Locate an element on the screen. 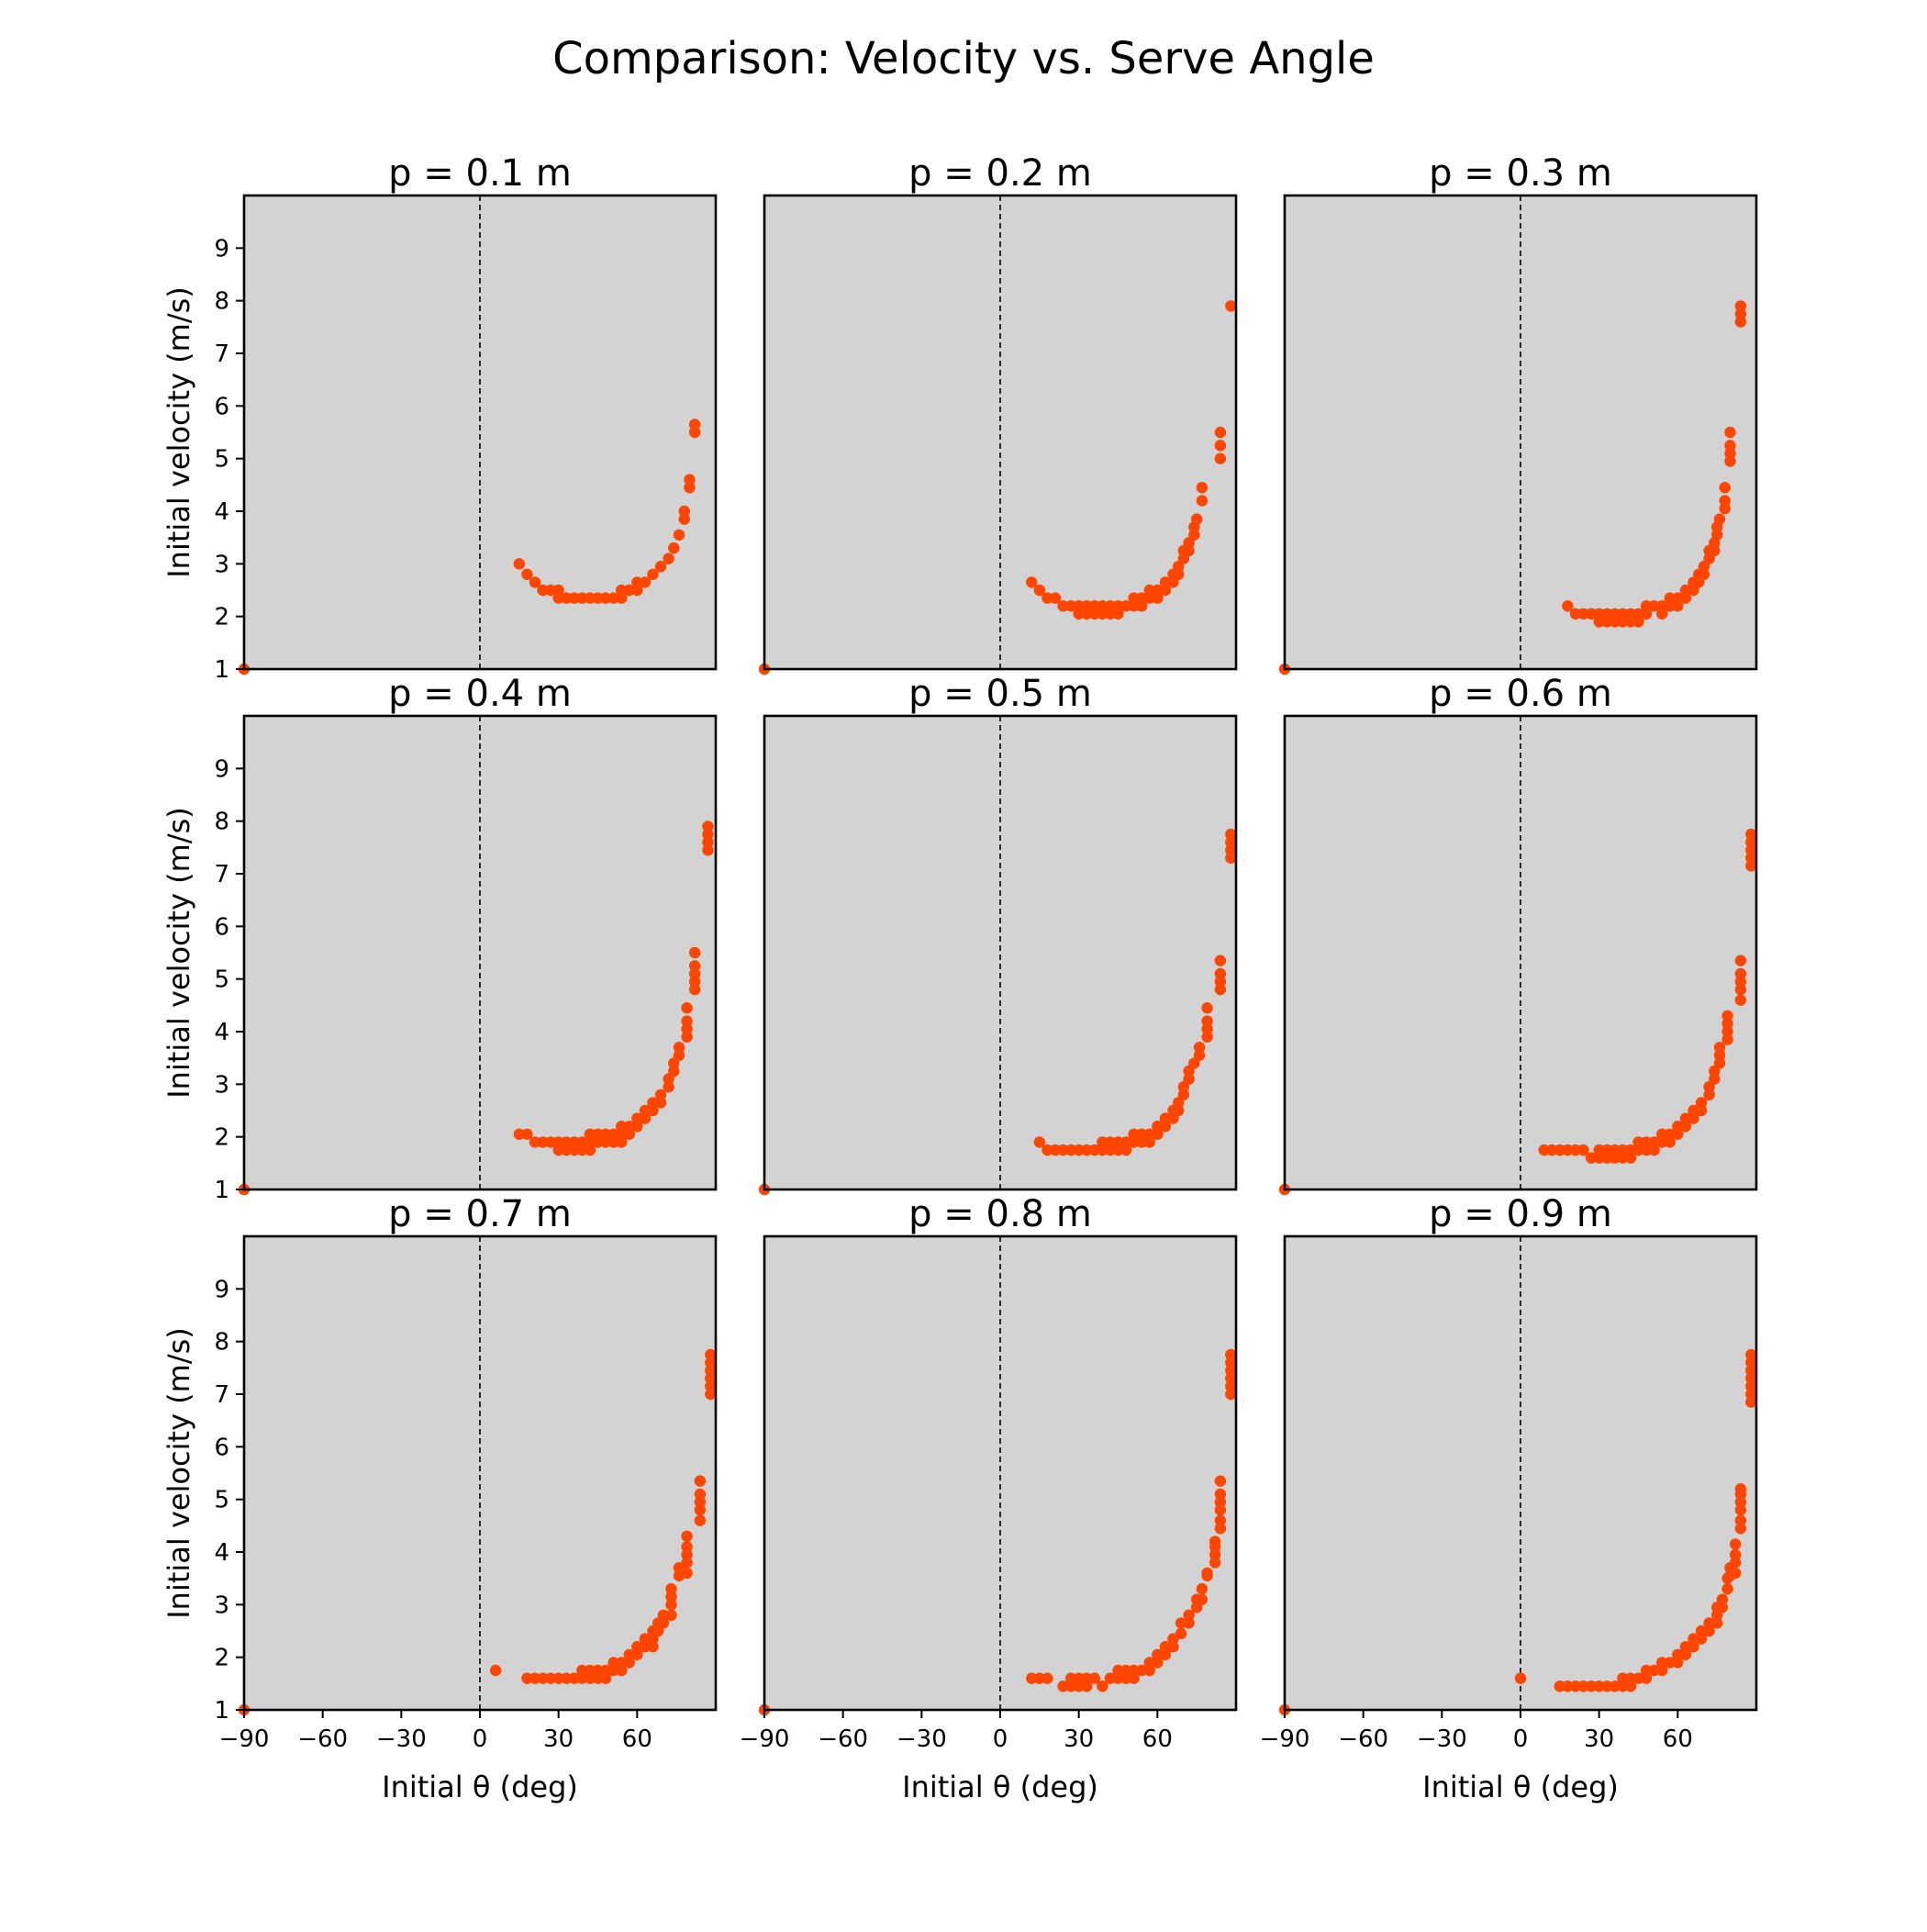  panel-frame is located at coordinates (1520, 432).